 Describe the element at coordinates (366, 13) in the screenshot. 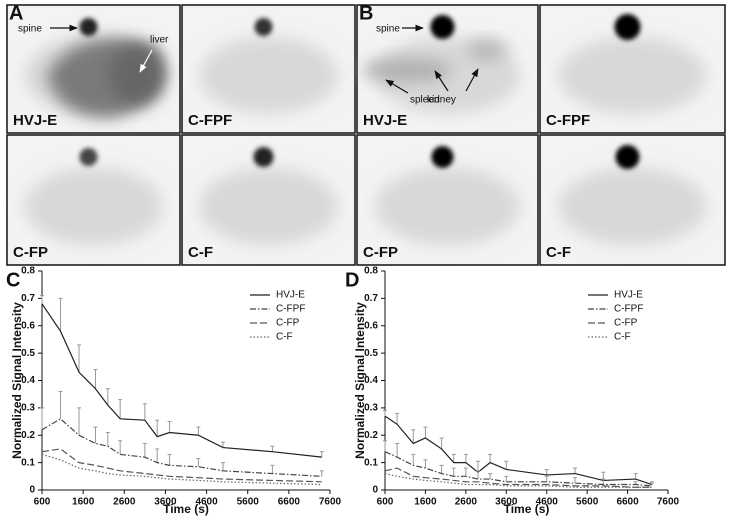

I see `panel-label: B` at that location.